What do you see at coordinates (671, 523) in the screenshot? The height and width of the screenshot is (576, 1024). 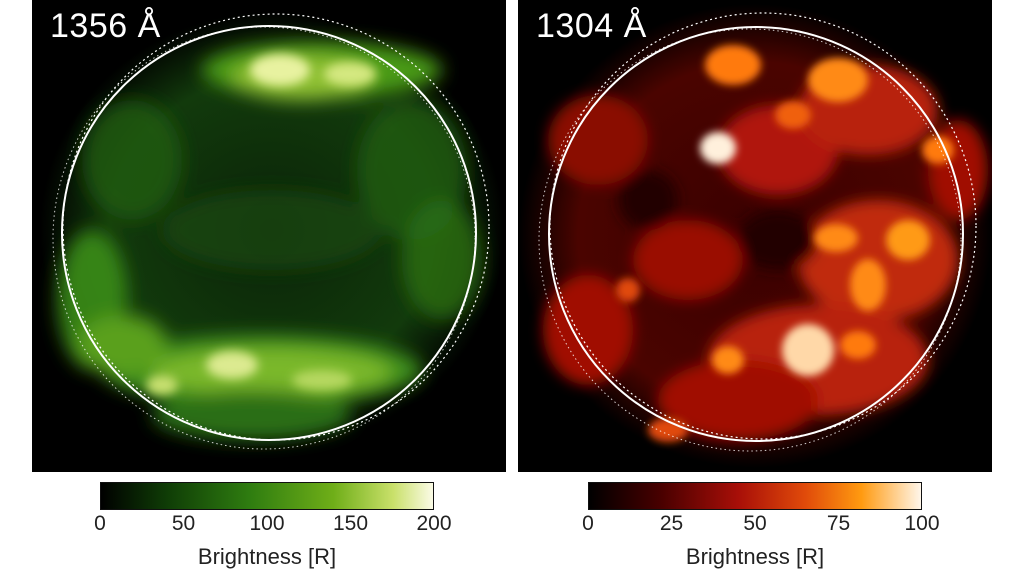 I see `colorbar-tick: 25` at bounding box center [671, 523].